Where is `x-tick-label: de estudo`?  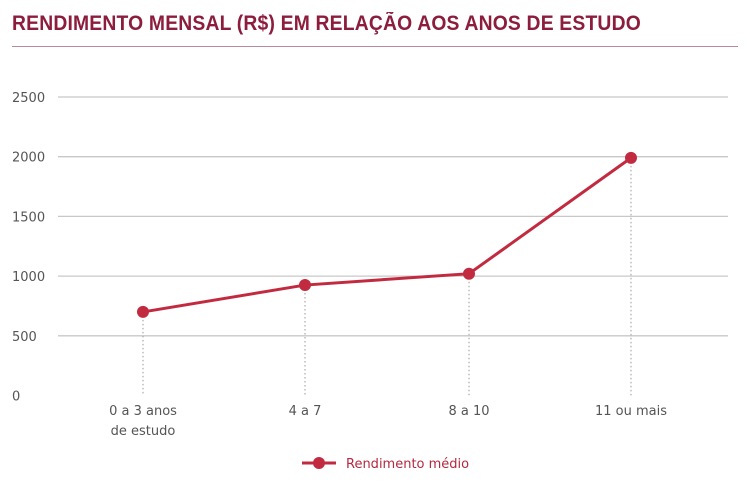 x-tick-label: de estudo is located at coordinates (143, 431).